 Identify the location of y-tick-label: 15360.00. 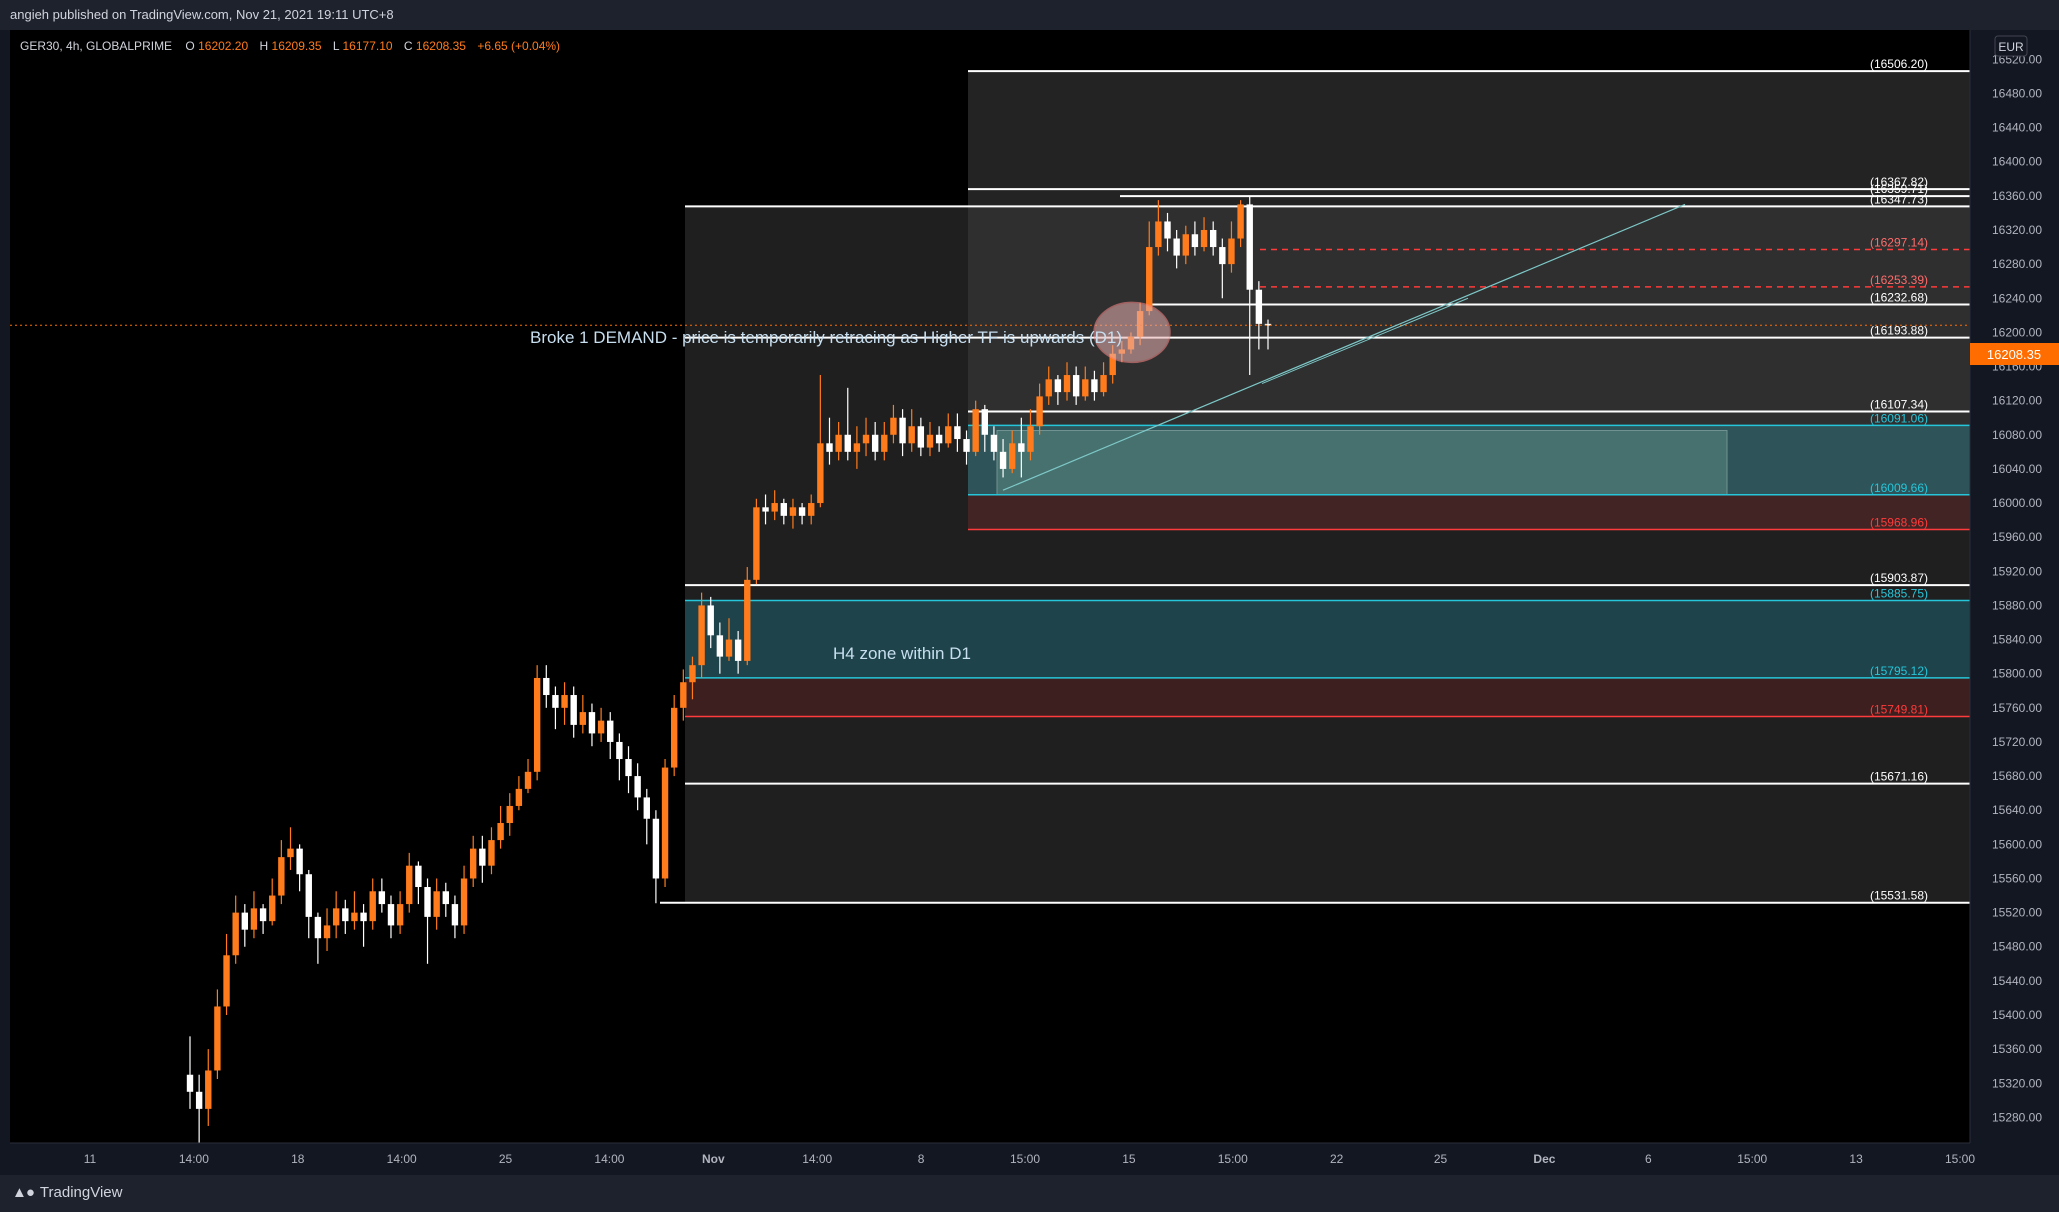
(2017, 1049).